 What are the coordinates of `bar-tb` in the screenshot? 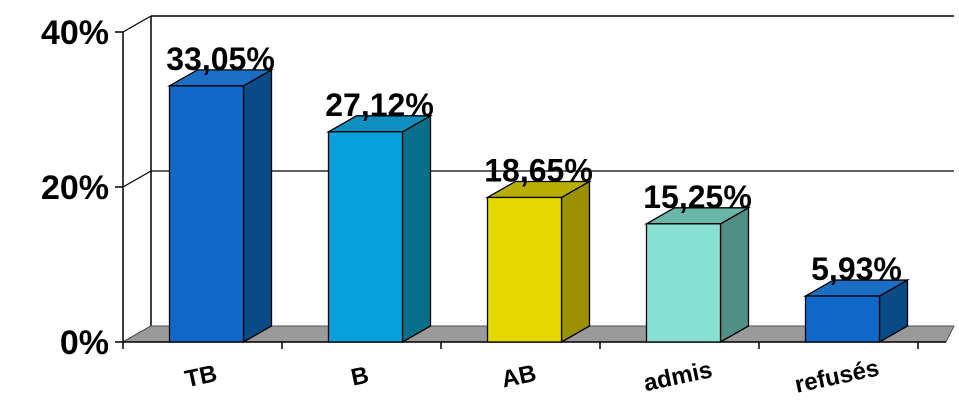 It's located at (220, 206).